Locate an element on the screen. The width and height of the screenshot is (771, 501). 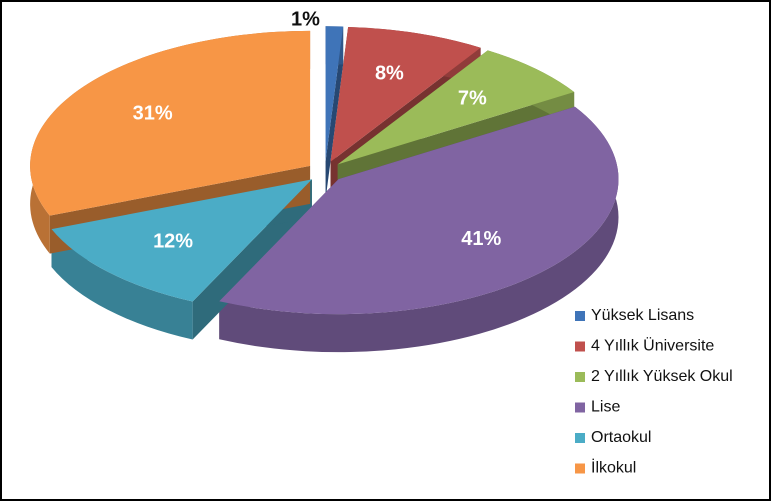
legend-label: İlkokul is located at coordinates (613, 467).